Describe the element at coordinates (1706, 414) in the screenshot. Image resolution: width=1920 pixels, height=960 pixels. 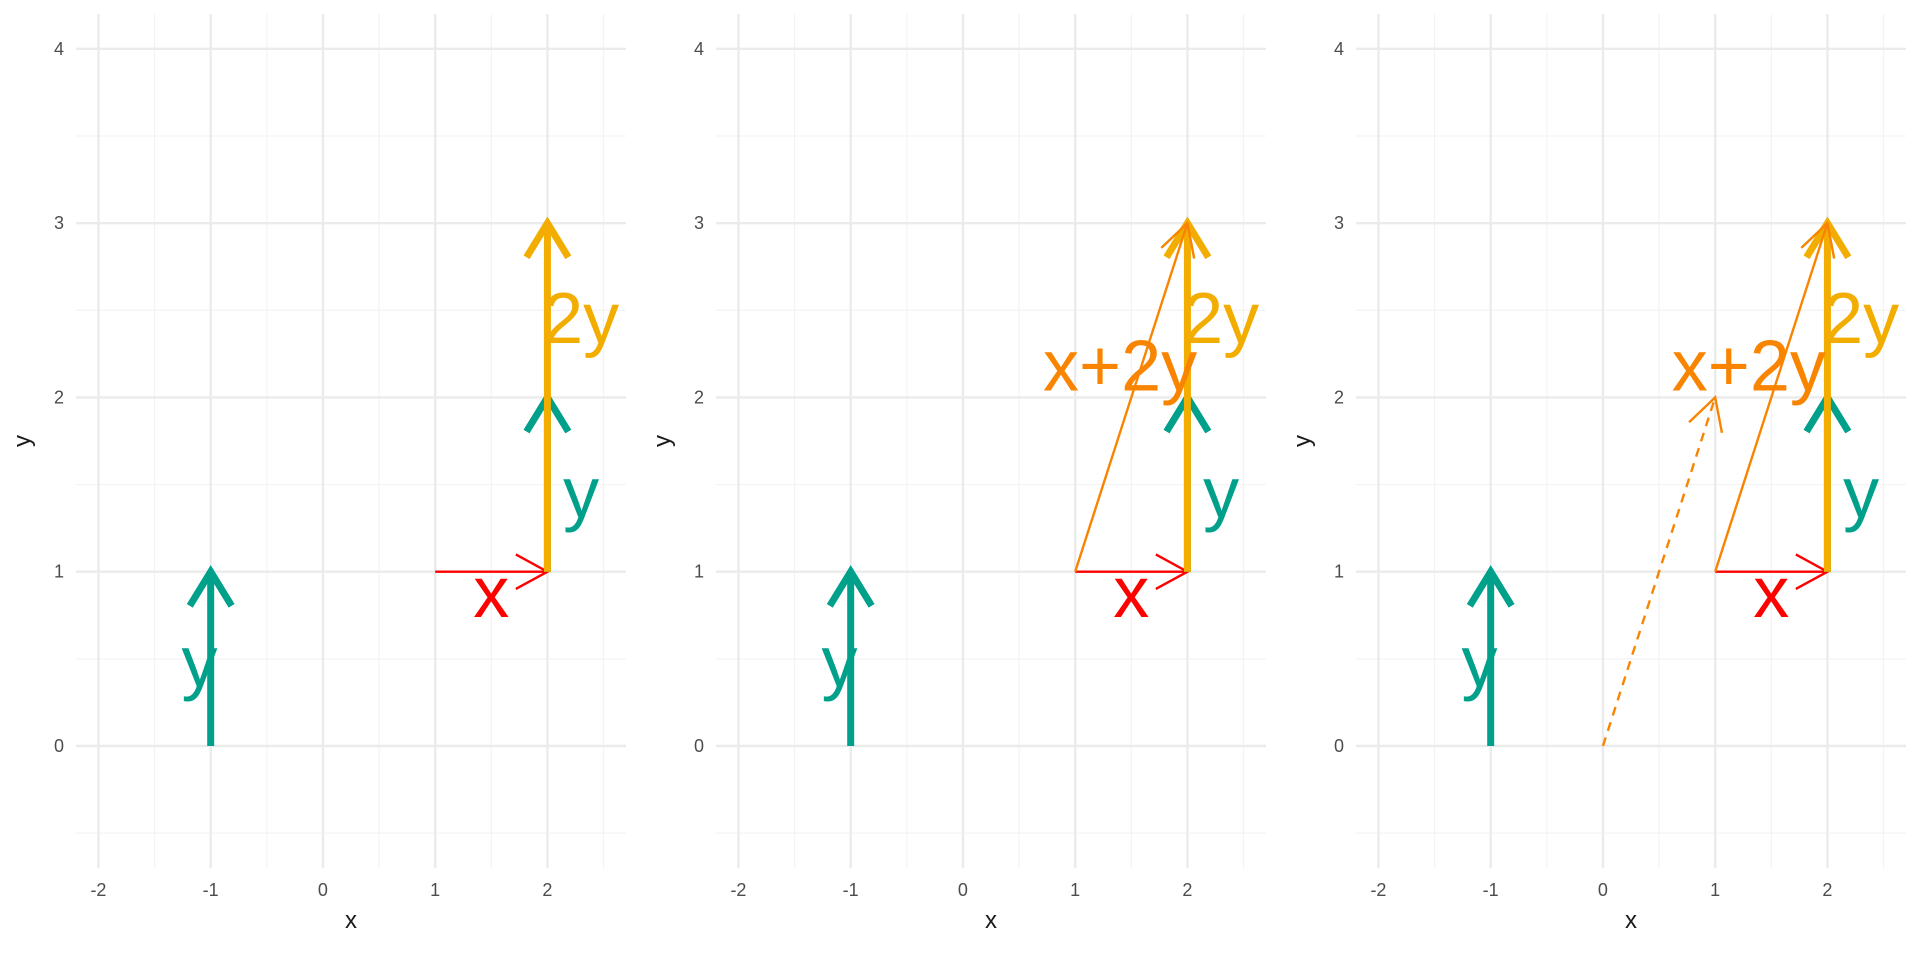
I see `vector-dashed-head` at that location.